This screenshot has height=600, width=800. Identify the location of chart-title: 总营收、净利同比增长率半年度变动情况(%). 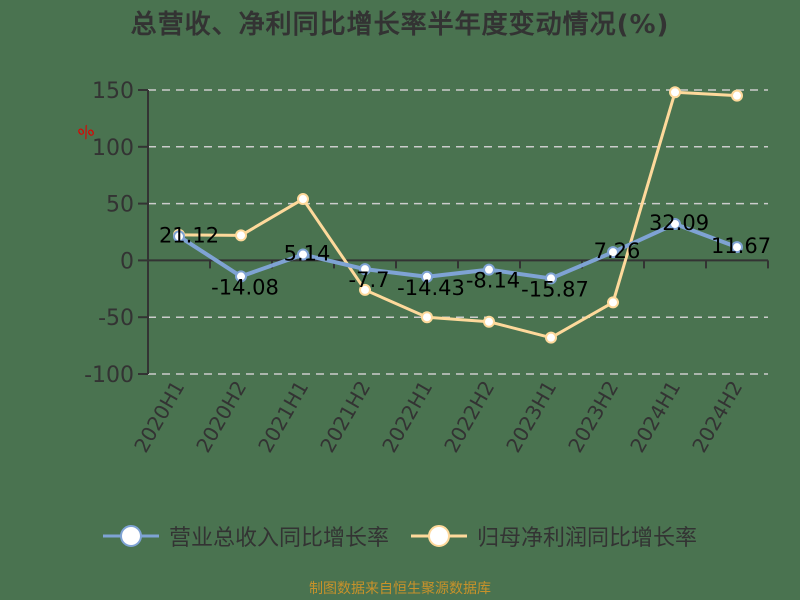
(400, 25).